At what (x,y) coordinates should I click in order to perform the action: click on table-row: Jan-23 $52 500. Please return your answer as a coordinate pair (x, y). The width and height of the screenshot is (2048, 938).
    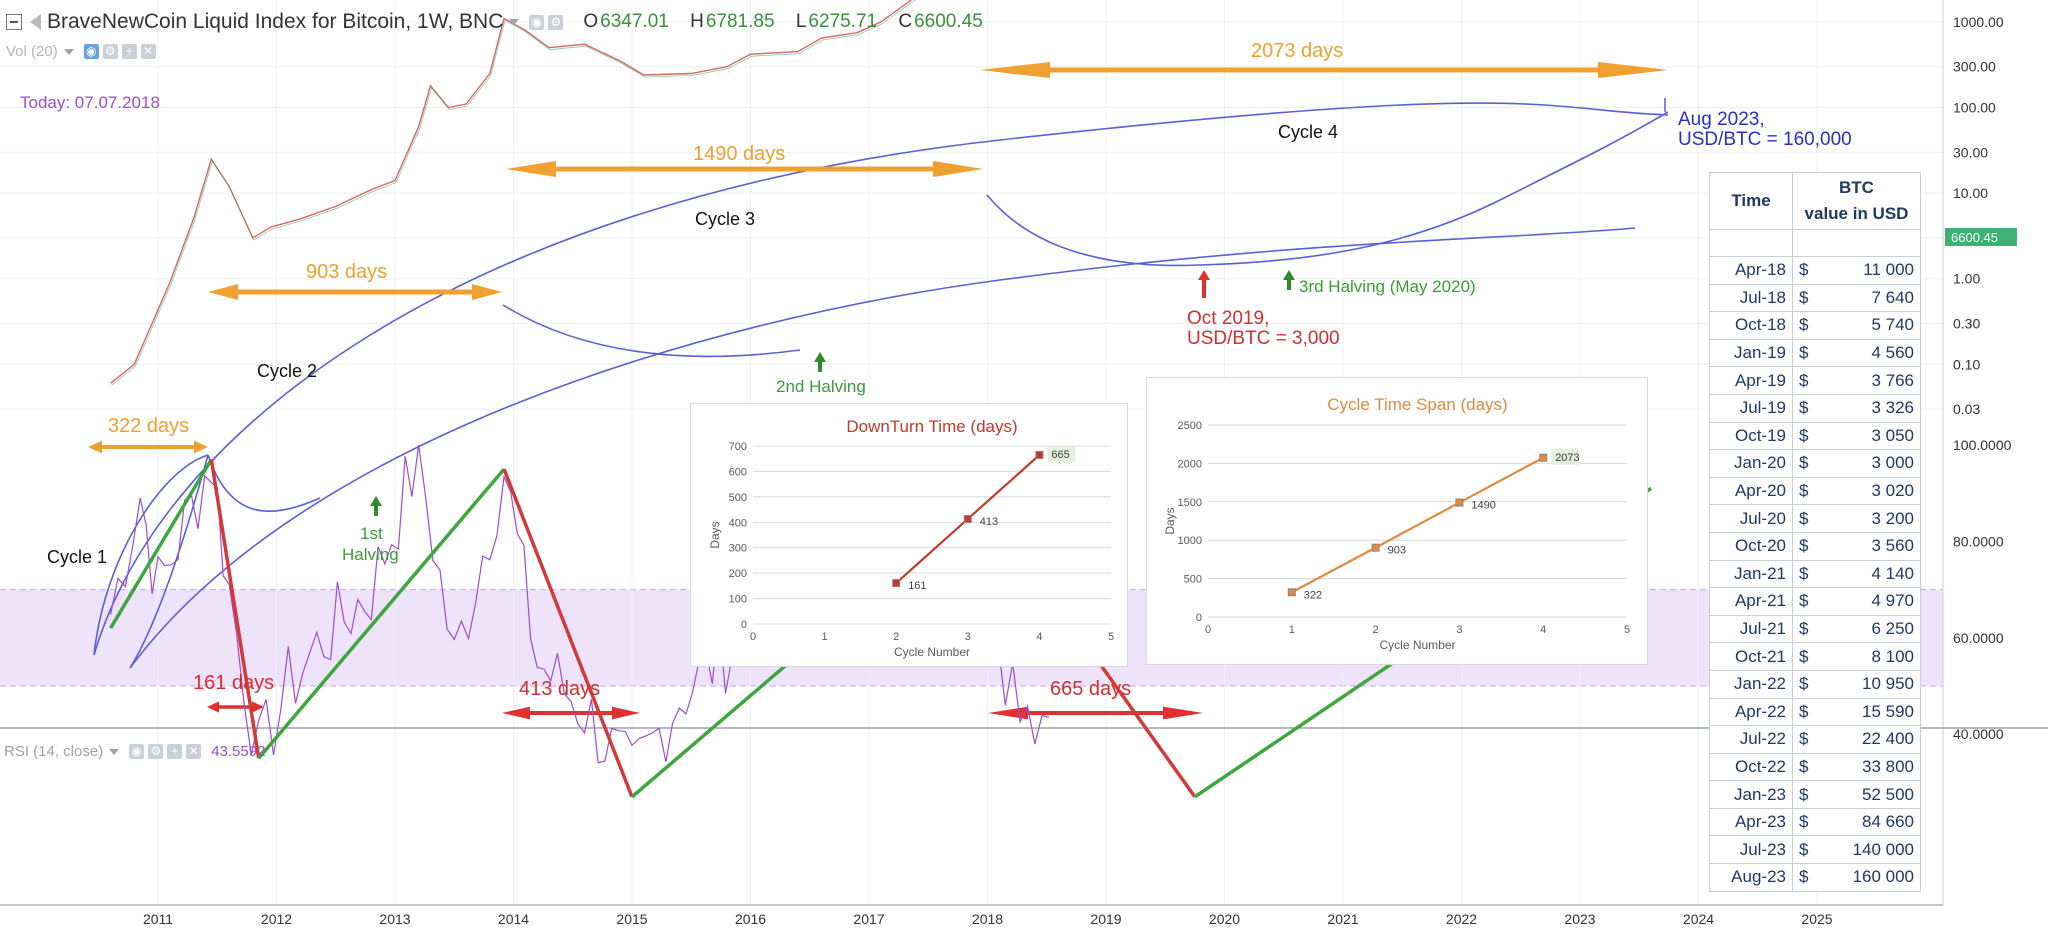
    Looking at the image, I should click on (1815, 794).